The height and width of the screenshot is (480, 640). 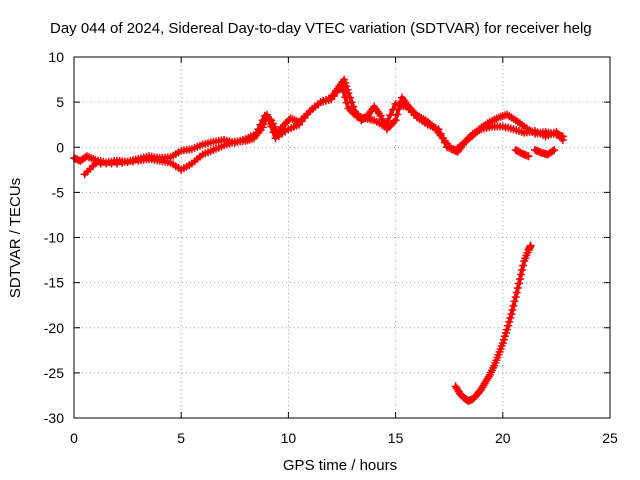 I want to click on series-line, so click(x=493, y=323).